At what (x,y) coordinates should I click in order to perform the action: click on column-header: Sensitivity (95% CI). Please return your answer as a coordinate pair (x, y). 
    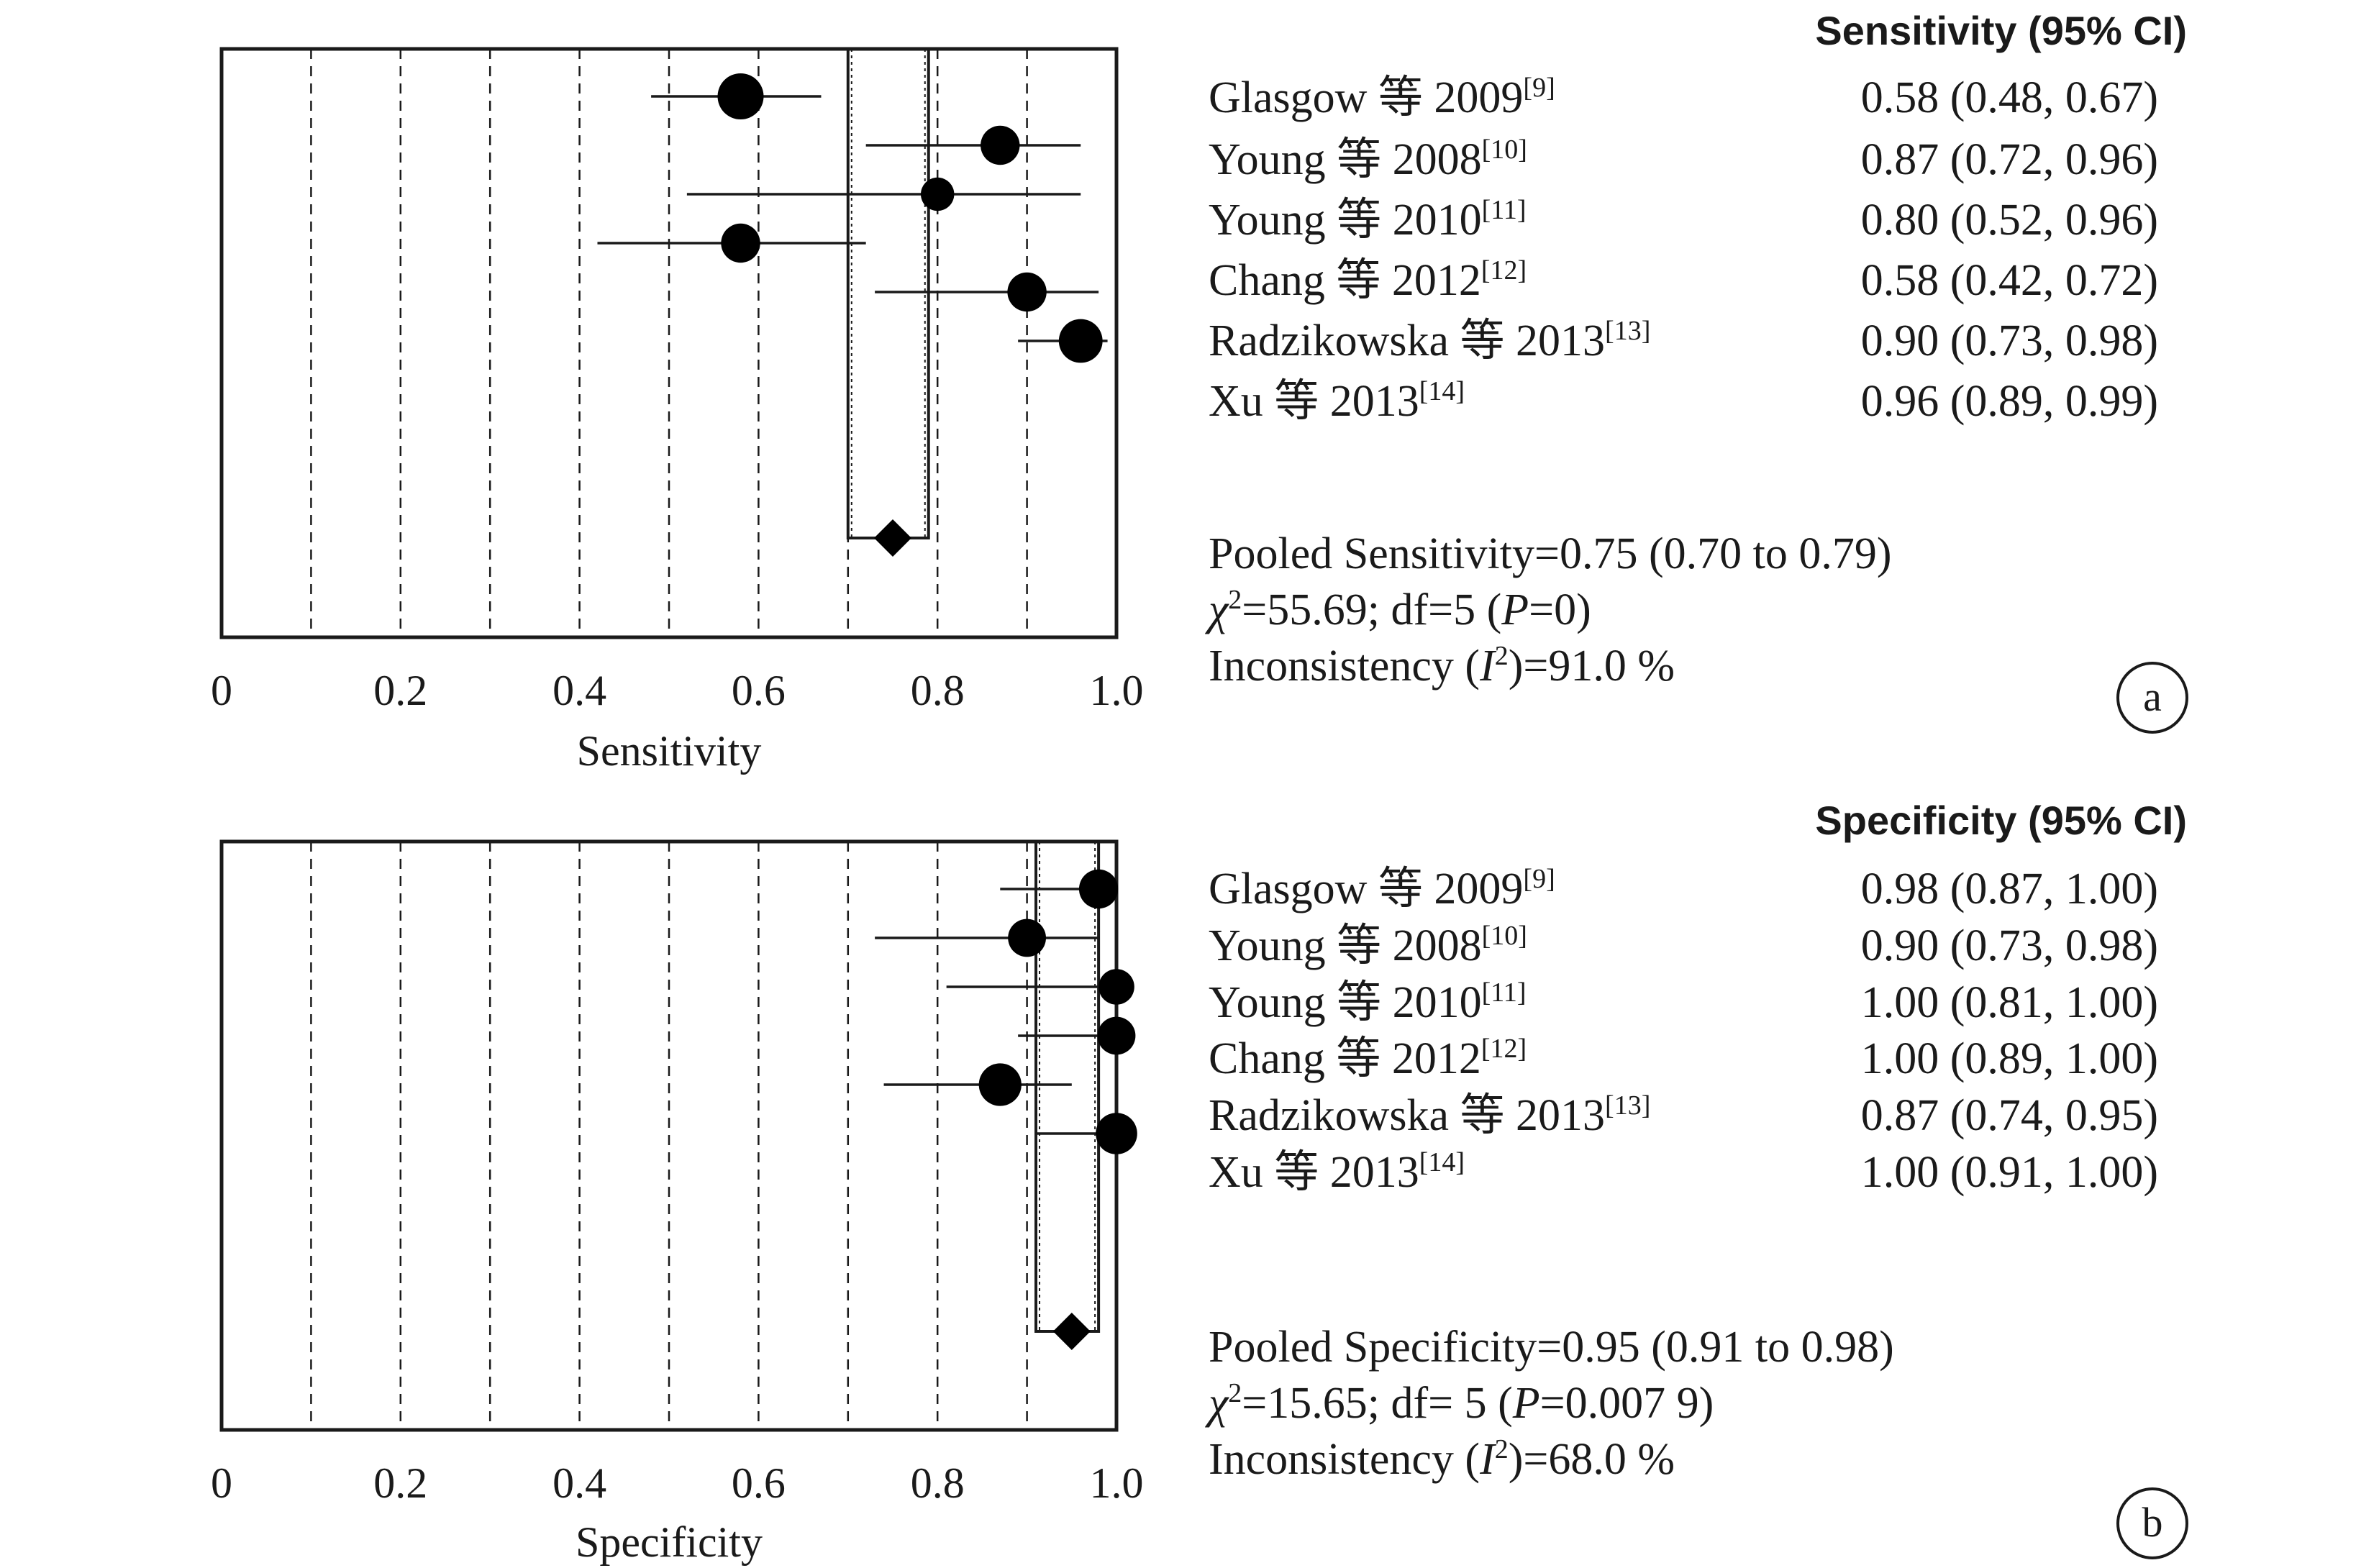
    Looking at the image, I should click on (2001, 31).